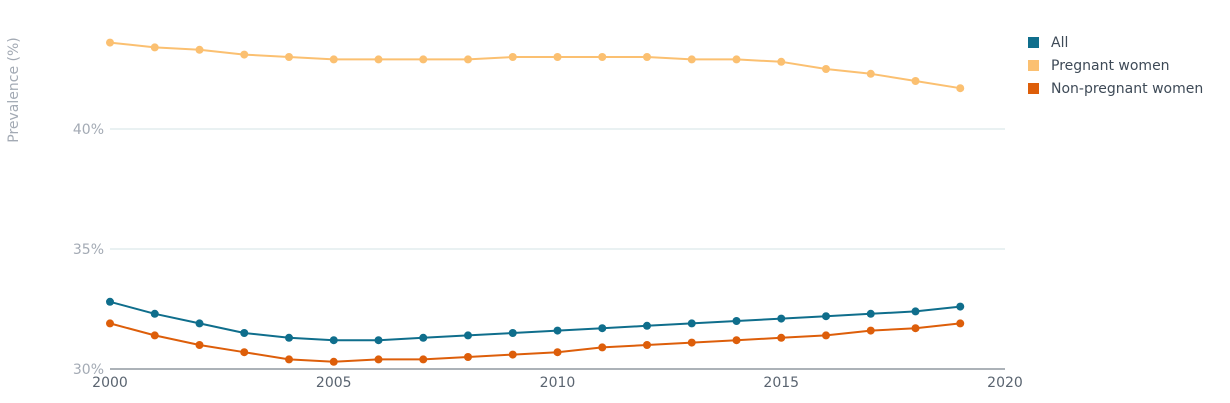 Image resolution: width=1230 pixels, height=403 pixels. Describe the element at coordinates (88, 370) in the screenshot. I see `y-tick-label: 30%` at that location.